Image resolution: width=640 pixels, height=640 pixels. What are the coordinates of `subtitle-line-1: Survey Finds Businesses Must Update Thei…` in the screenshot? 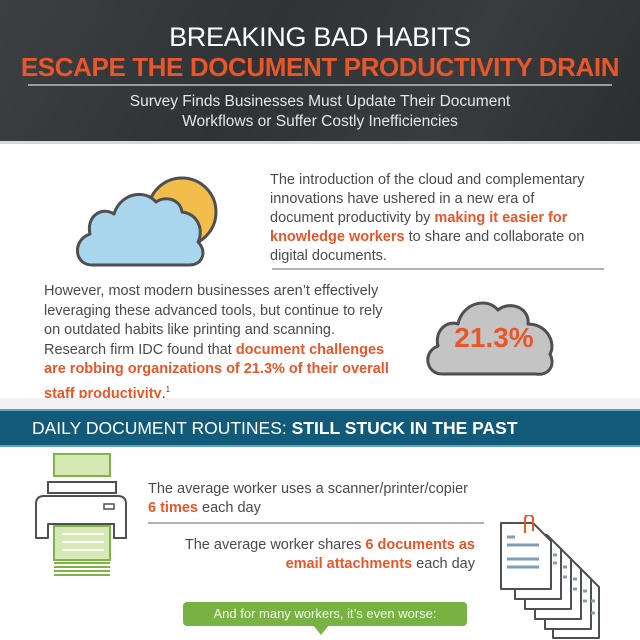 It's located at (320, 101).